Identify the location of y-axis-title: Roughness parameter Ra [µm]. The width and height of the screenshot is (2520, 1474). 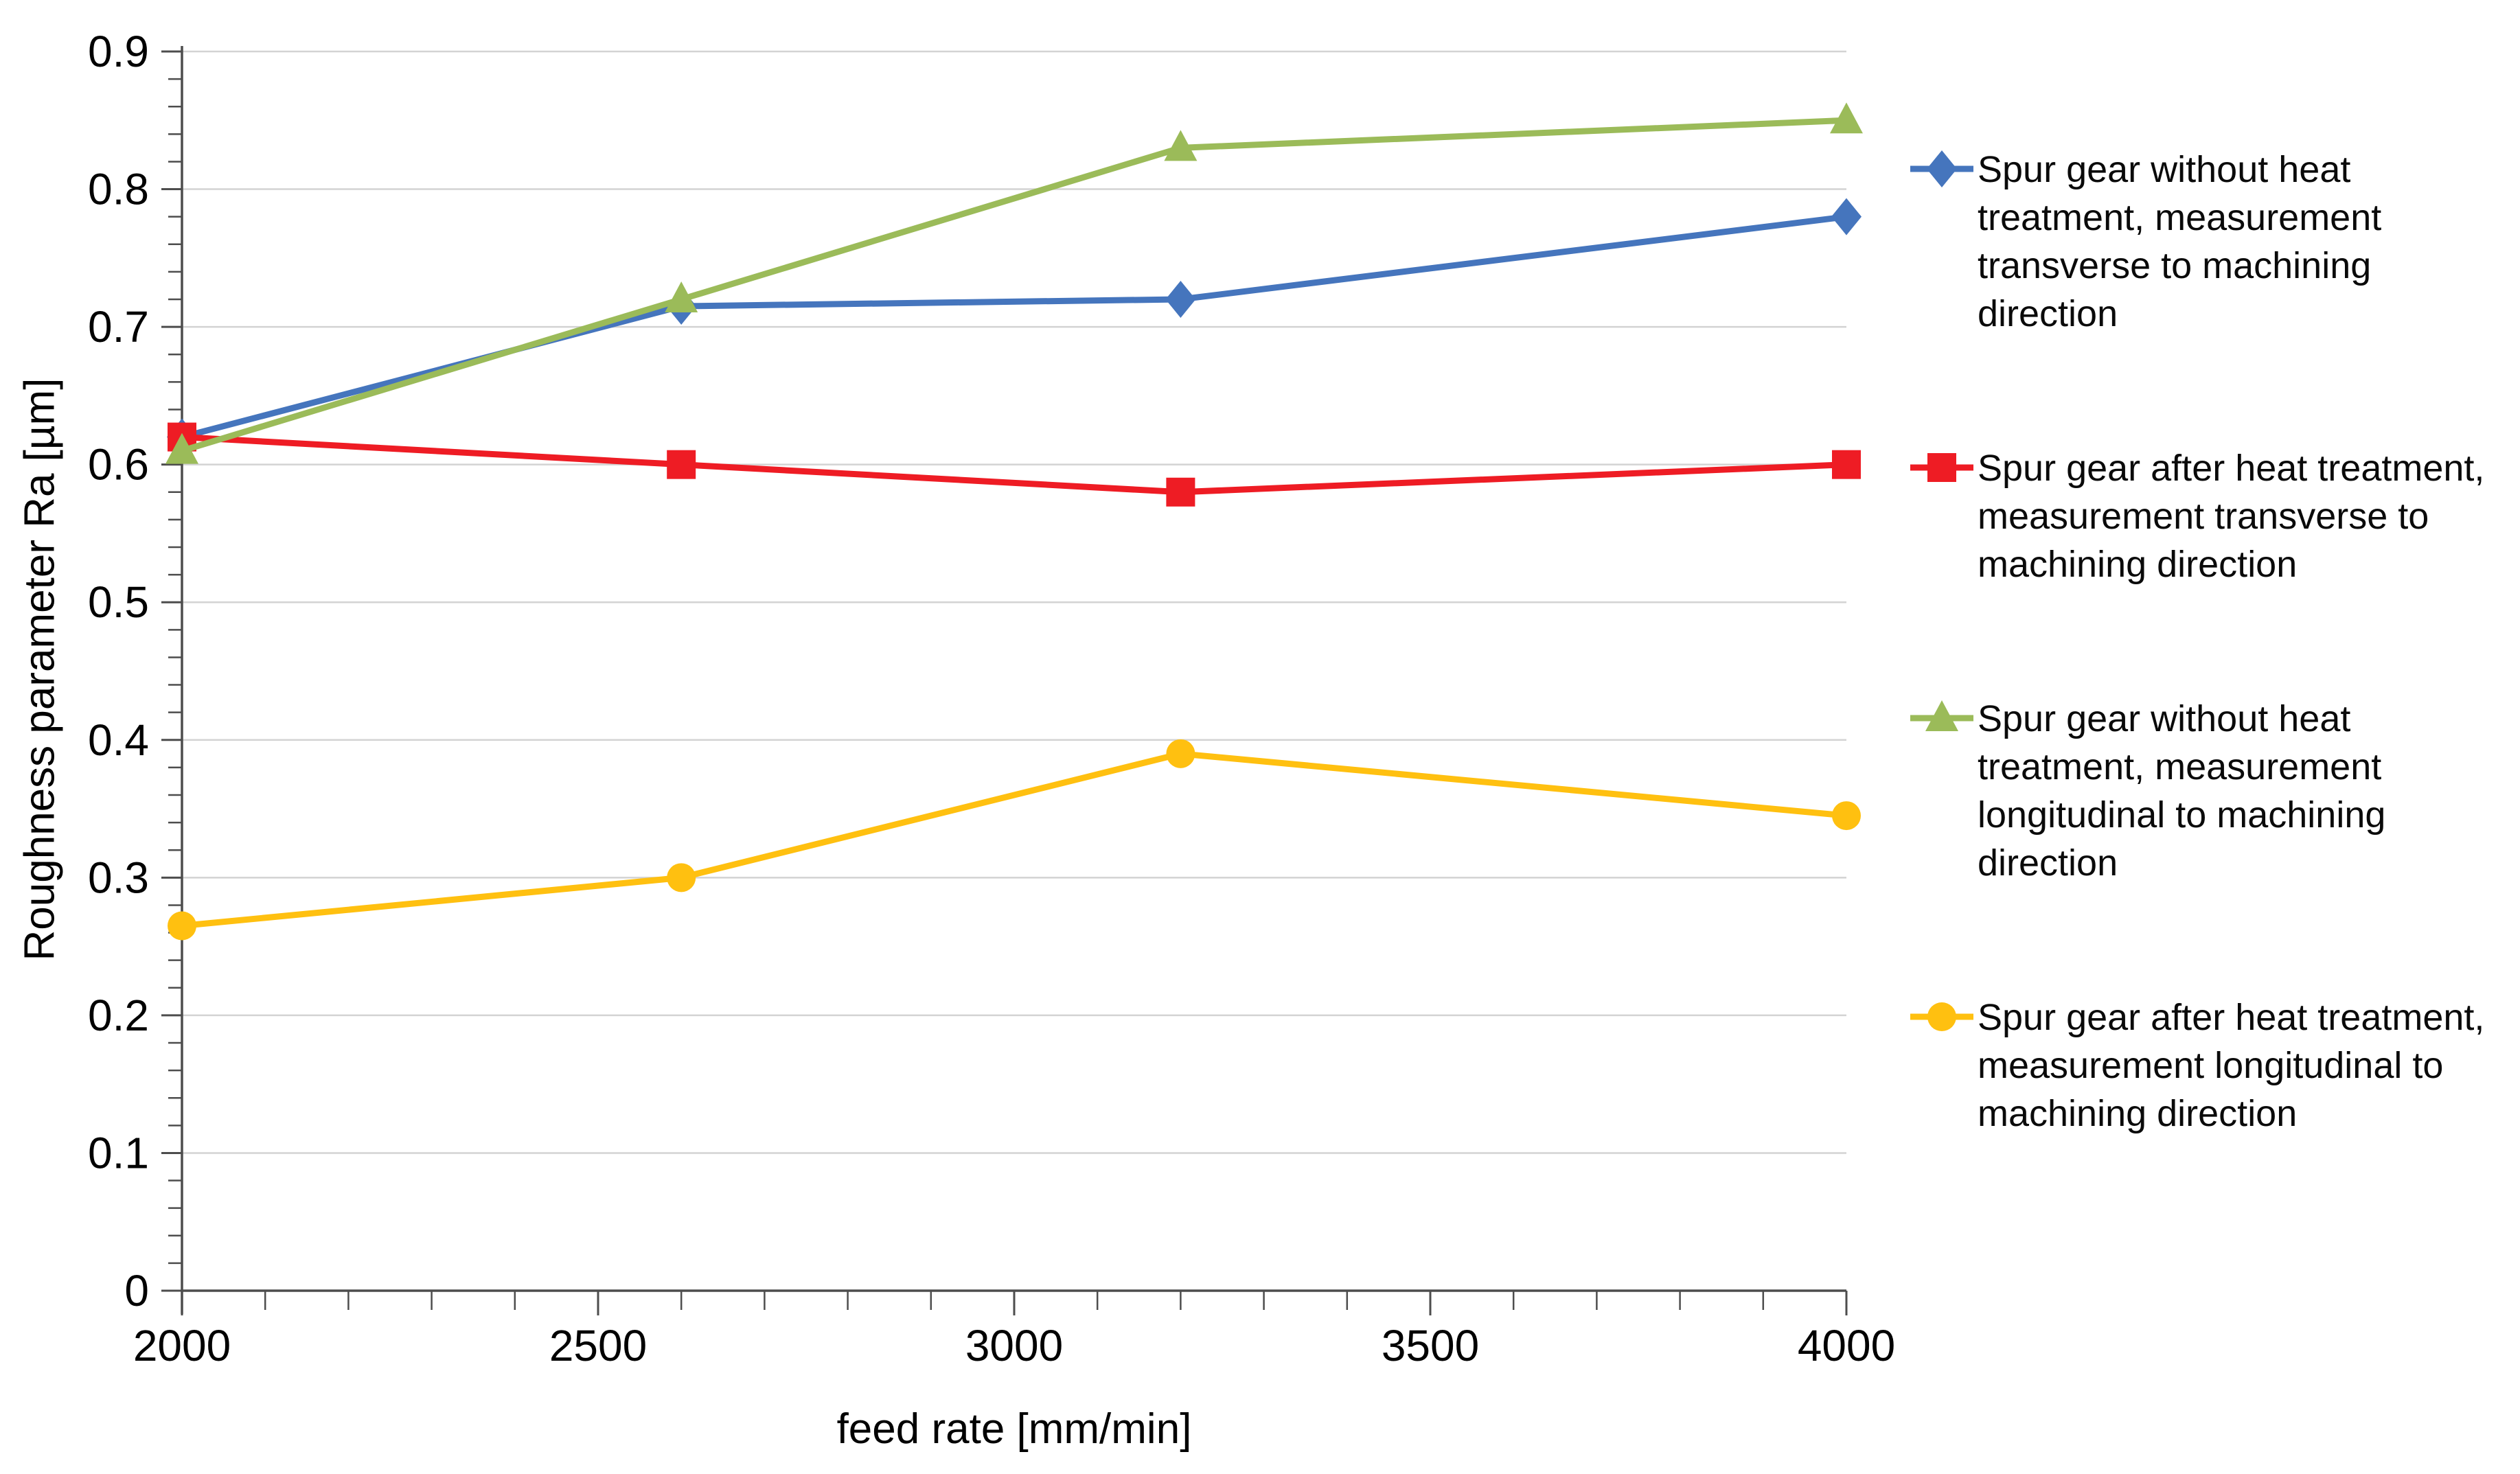
(40, 669).